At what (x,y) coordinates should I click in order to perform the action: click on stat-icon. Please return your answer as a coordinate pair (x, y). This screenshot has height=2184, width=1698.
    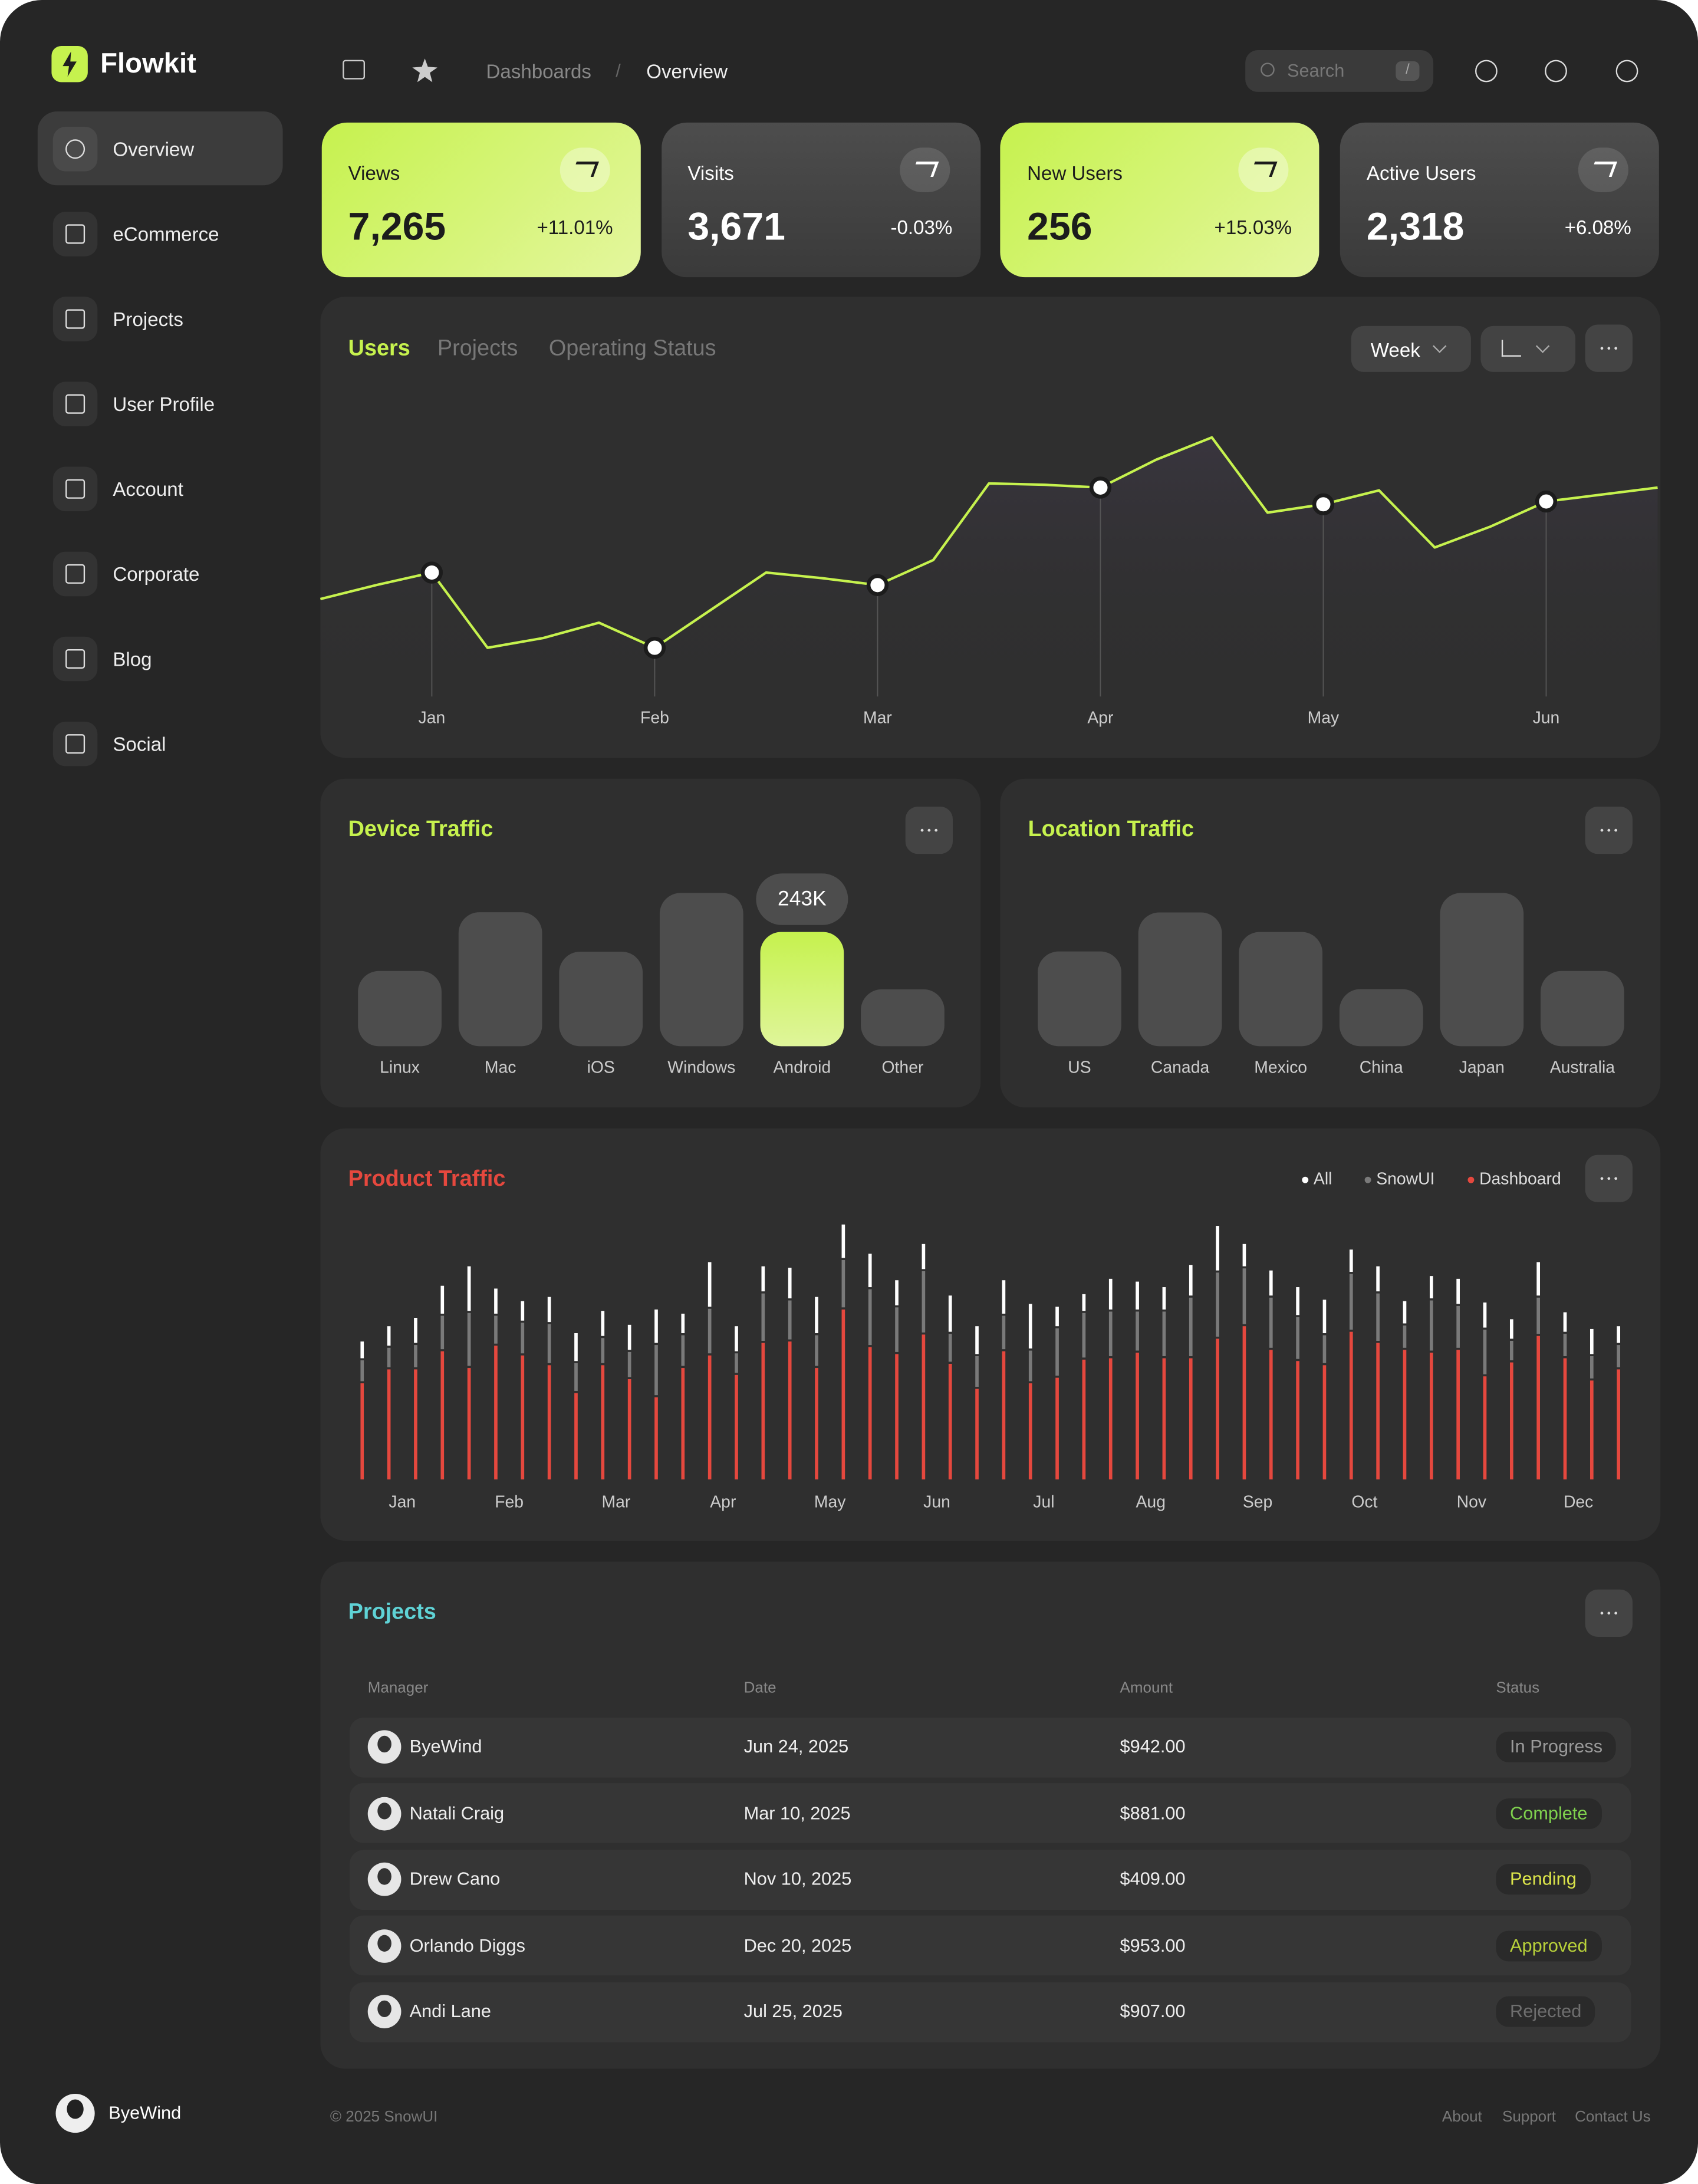
    Looking at the image, I should click on (585, 170).